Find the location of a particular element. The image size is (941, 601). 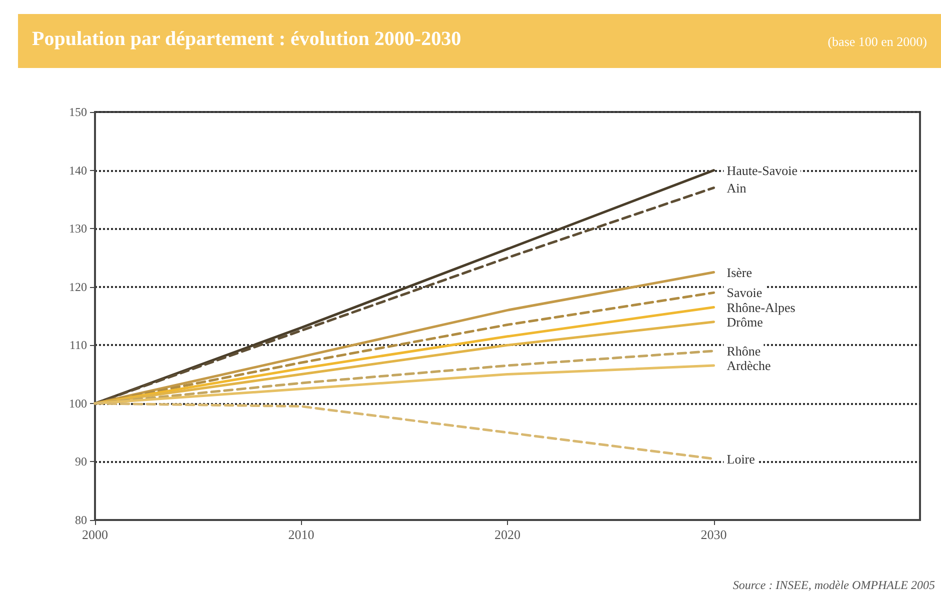

series-label: Loire is located at coordinates (741, 458).